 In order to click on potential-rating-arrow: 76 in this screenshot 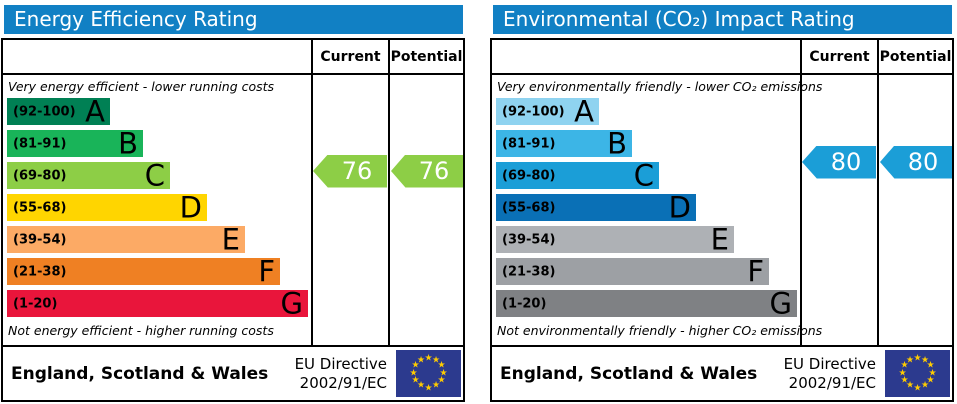, I will do `click(427, 171)`.